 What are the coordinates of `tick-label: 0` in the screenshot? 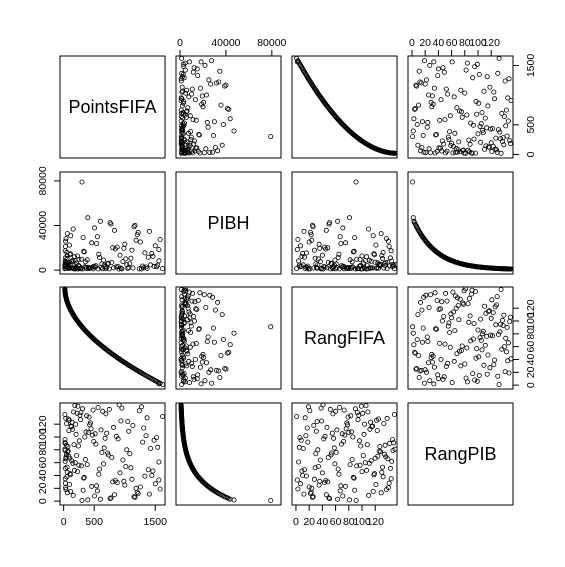 It's located at (180, 43).